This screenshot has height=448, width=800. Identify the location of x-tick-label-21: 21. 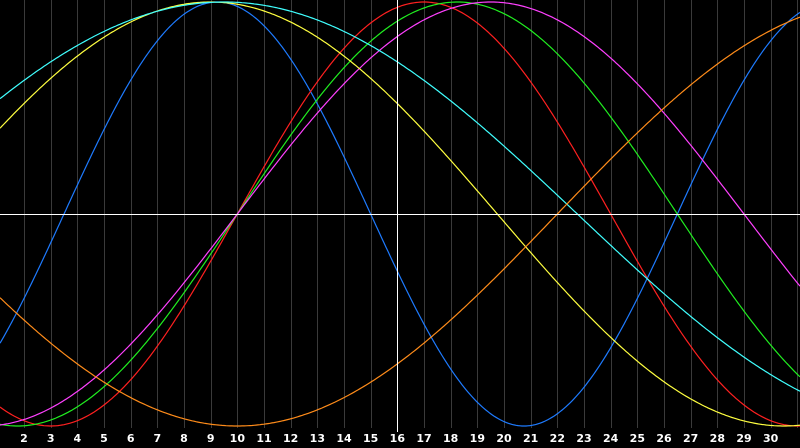
(530, 438).